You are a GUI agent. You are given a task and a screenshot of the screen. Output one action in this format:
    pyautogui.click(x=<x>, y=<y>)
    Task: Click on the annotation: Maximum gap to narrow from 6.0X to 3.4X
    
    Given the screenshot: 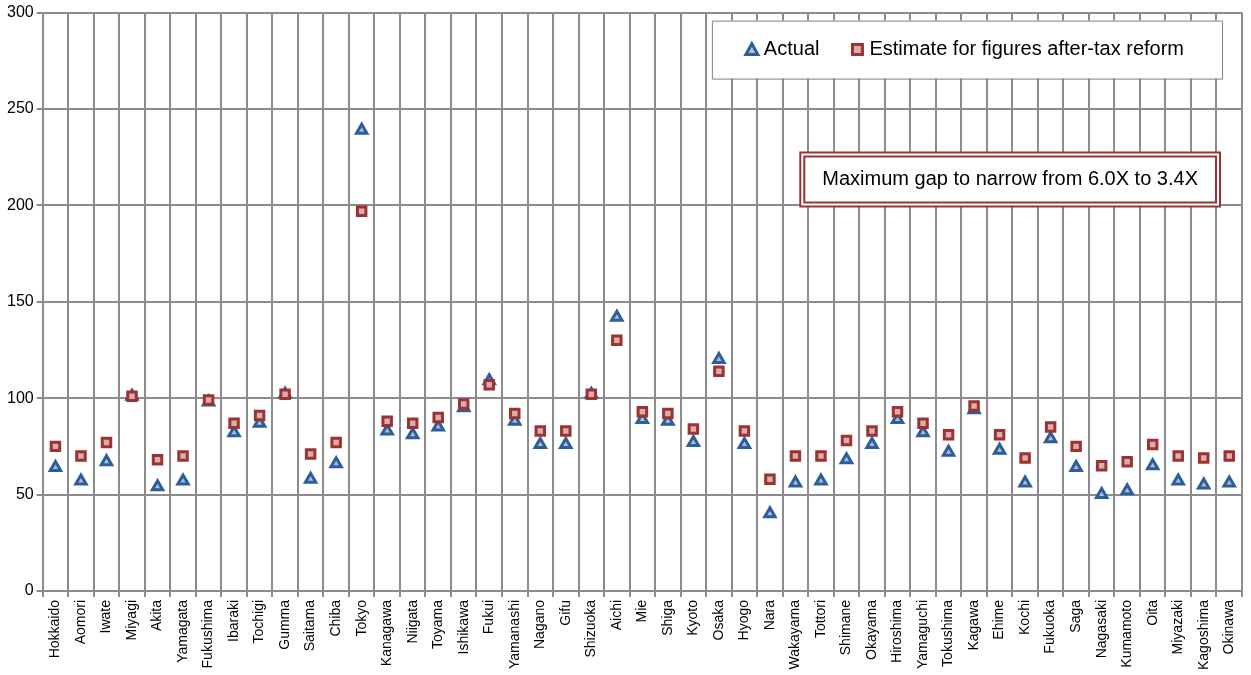 What is the action you would take?
    pyautogui.click(x=1010, y=178)
    